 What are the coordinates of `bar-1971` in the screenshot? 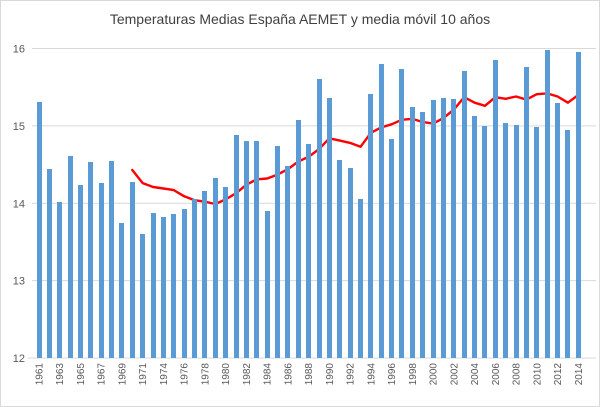 It's located at (143, 296).